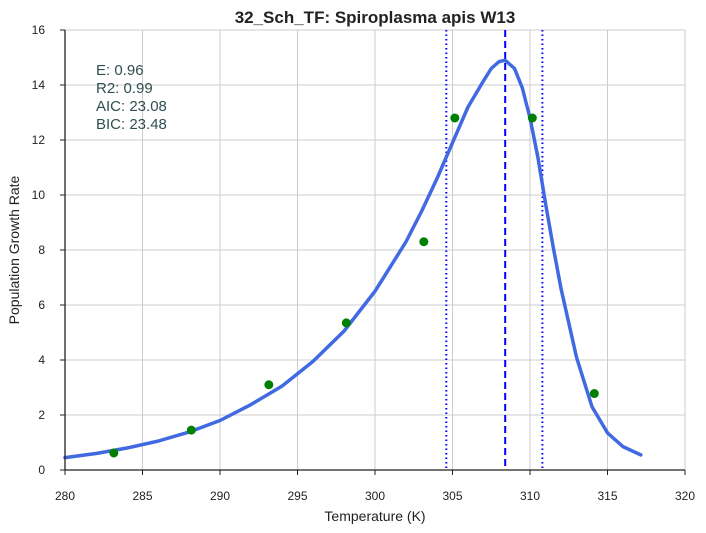 The height and width of the screenshot is (533, 706). Describe the element at coordinates (375, 496) in the screenshot. I see `x-tick-label: 300` at that location.